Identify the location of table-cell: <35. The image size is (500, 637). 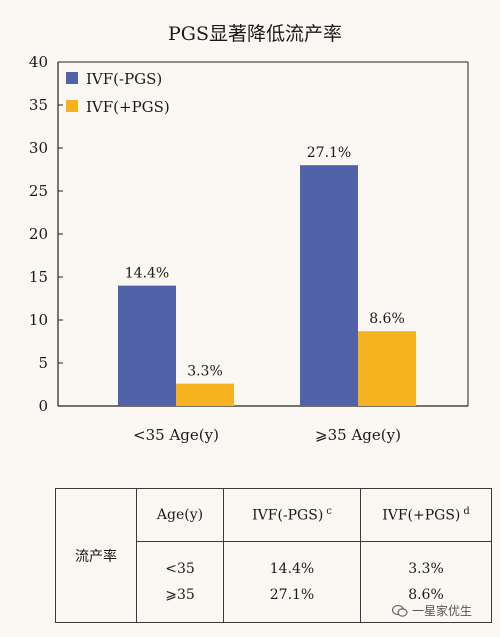
(180, 569).